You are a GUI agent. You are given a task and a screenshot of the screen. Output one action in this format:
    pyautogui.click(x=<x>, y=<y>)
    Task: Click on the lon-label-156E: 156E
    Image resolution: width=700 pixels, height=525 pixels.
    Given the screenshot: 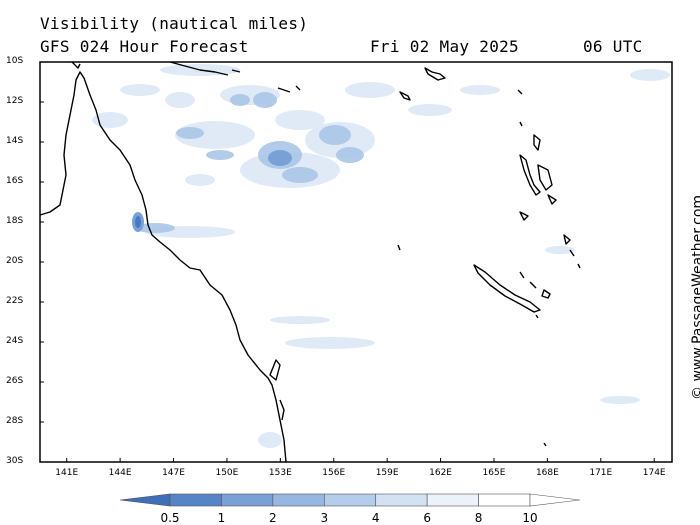 What is the action you would take?
    pyautogui.click(x=334, y=473)
    